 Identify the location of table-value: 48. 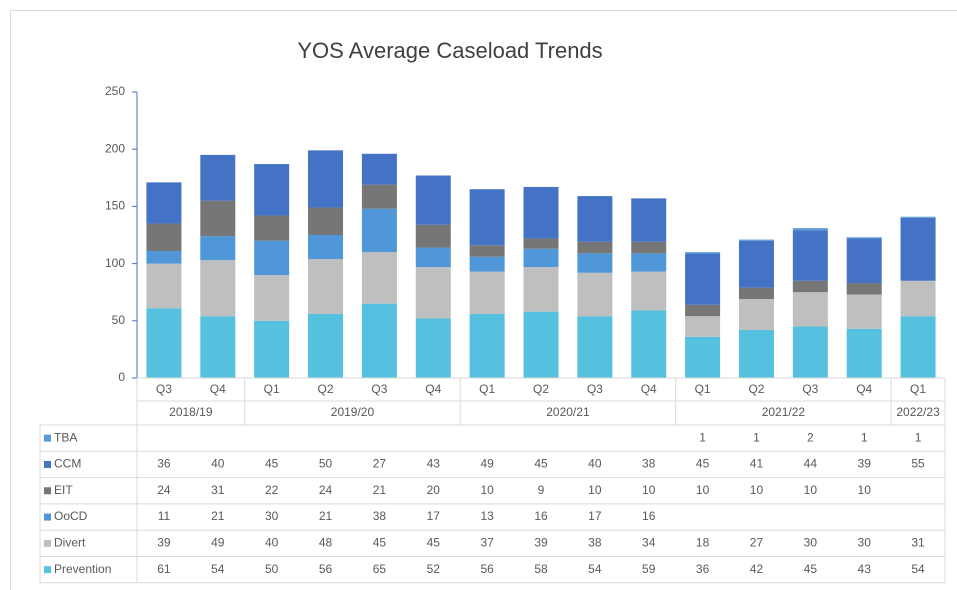
(326, 543).